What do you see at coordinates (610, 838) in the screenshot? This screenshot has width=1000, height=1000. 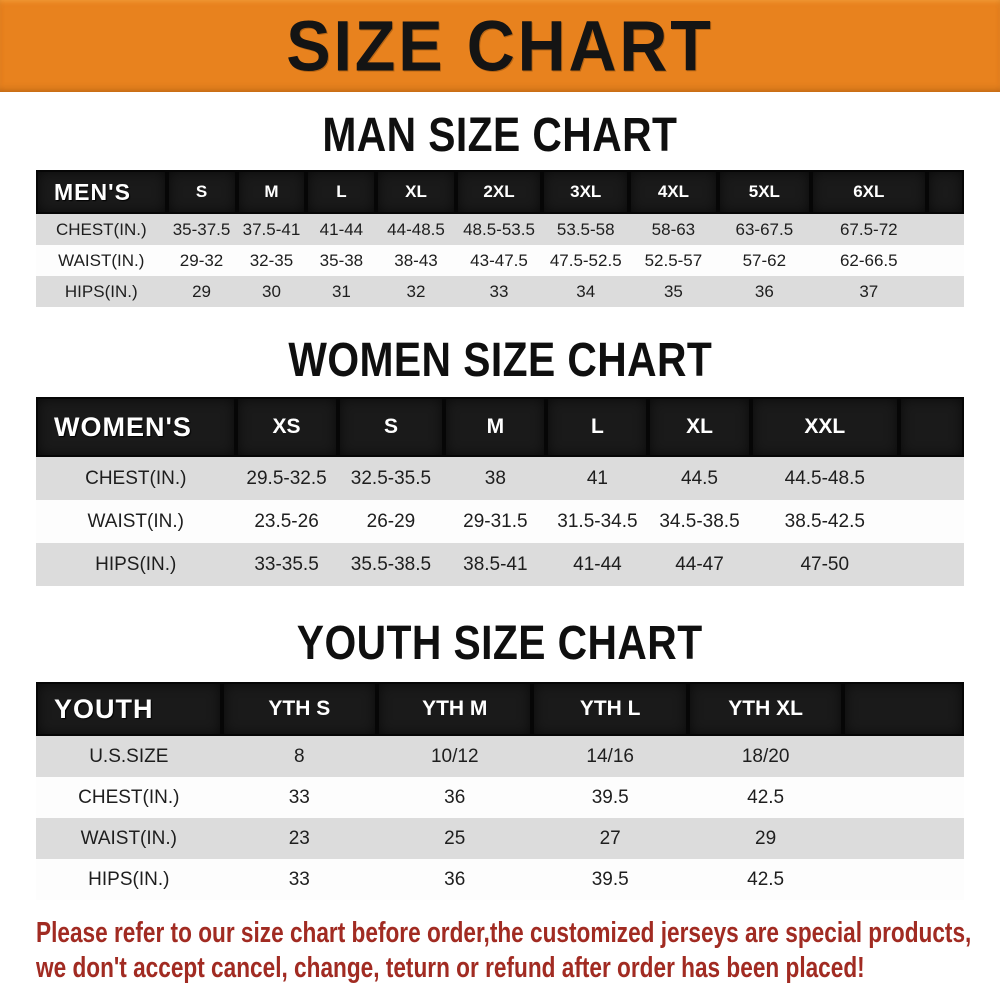 I see `size-value-cell: 27` at bounding box center [610, 838].